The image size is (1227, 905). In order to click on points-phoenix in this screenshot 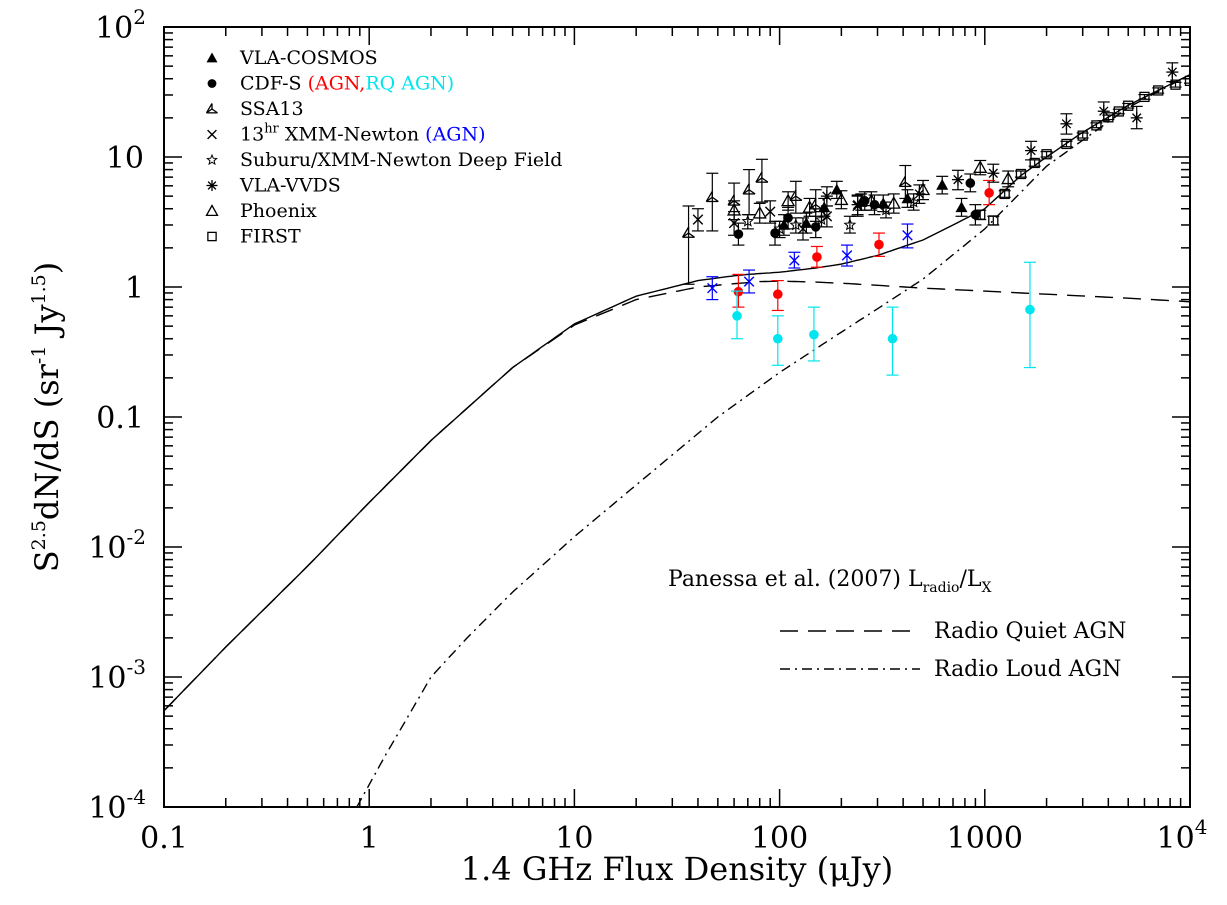, I will do `click(871, 191)`.